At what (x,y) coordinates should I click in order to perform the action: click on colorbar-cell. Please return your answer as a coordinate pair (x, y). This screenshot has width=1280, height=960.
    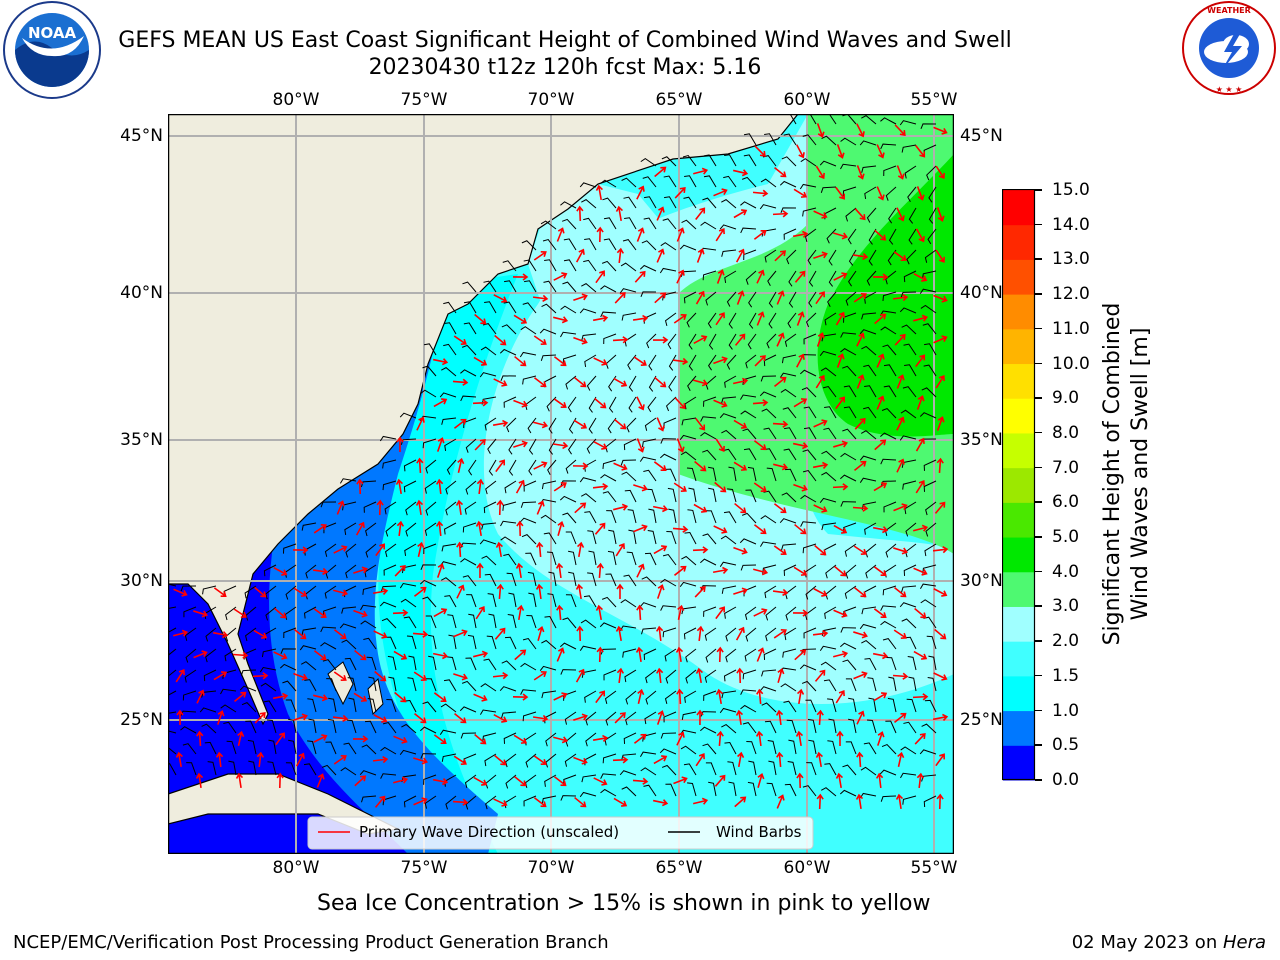
    Looking at the image, I should click on (1019, 242).